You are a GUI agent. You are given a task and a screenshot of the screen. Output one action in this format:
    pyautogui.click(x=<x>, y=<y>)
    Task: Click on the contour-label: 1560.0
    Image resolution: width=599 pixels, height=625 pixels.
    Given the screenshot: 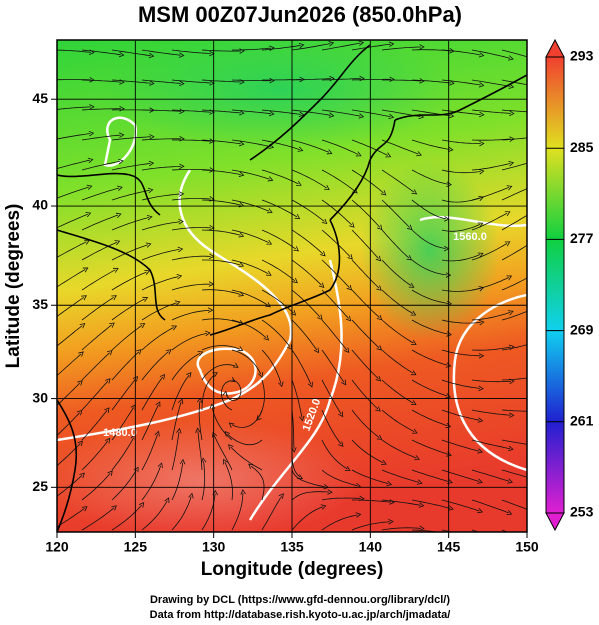 What is the action you would take?
    pyautogui.click(x=470, y=237)
    